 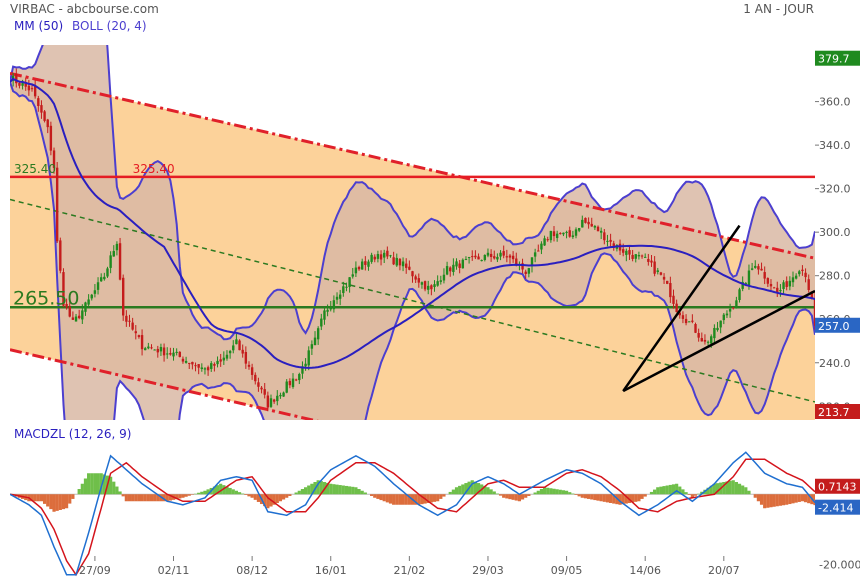 What do you see at coordinates (252, 570) in the screenshot?
I see `x-tick-label: 08/12` at bounding box center [252, 570].